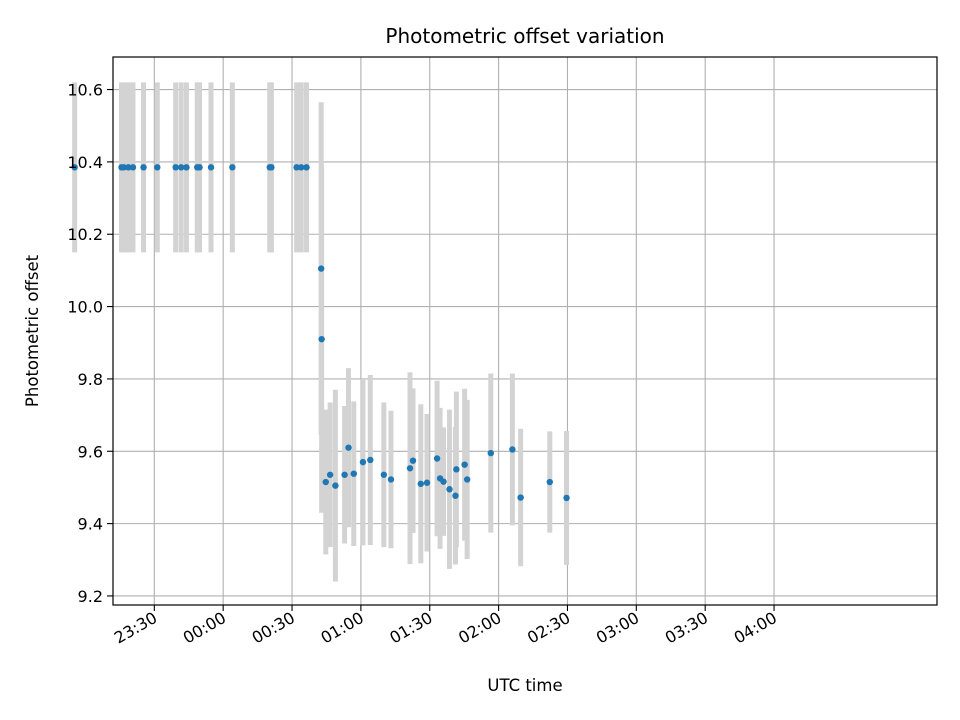  What do you see at coordinates (85, 162) in the screenshot?
I see `y-tick-label: 10.4` at bounding box center [85, 162].